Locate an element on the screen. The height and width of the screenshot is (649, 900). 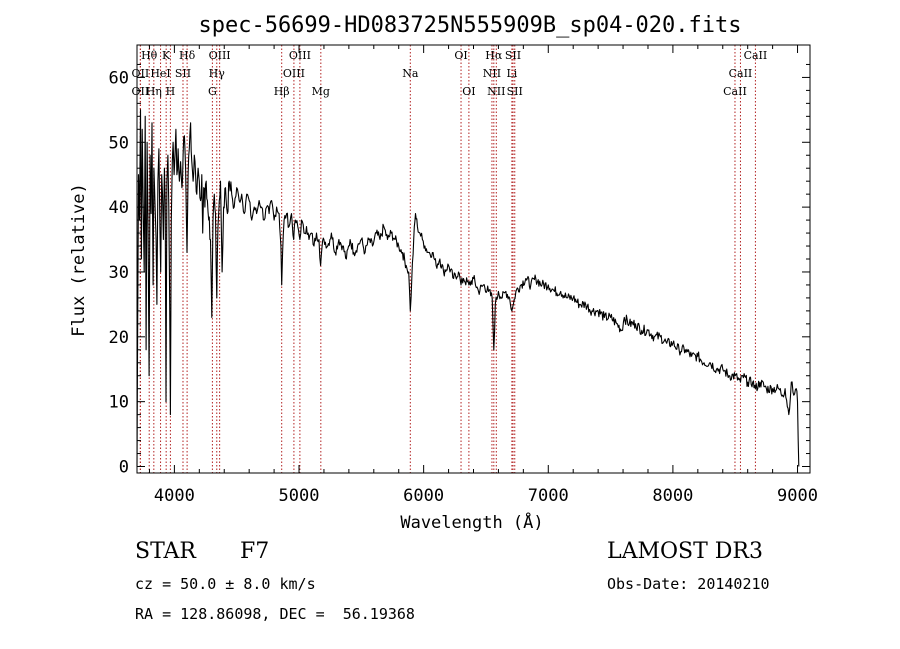
line-label: Hθ is located at coordinates (149, 55).